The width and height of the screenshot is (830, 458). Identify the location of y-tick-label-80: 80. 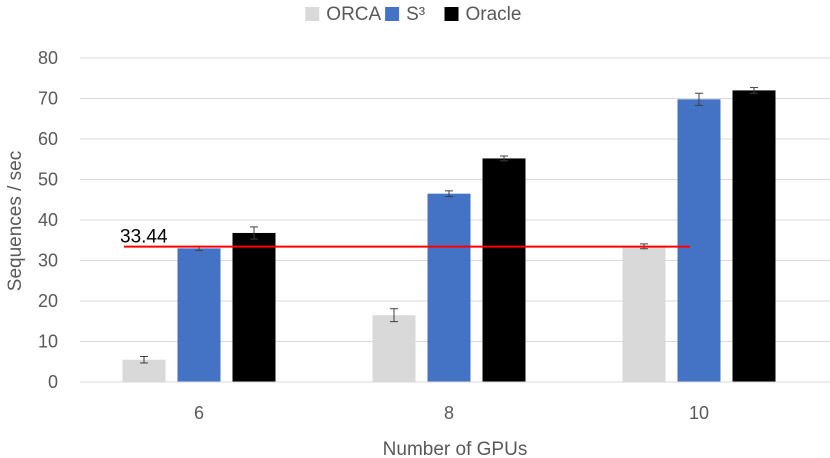
(48, 58).